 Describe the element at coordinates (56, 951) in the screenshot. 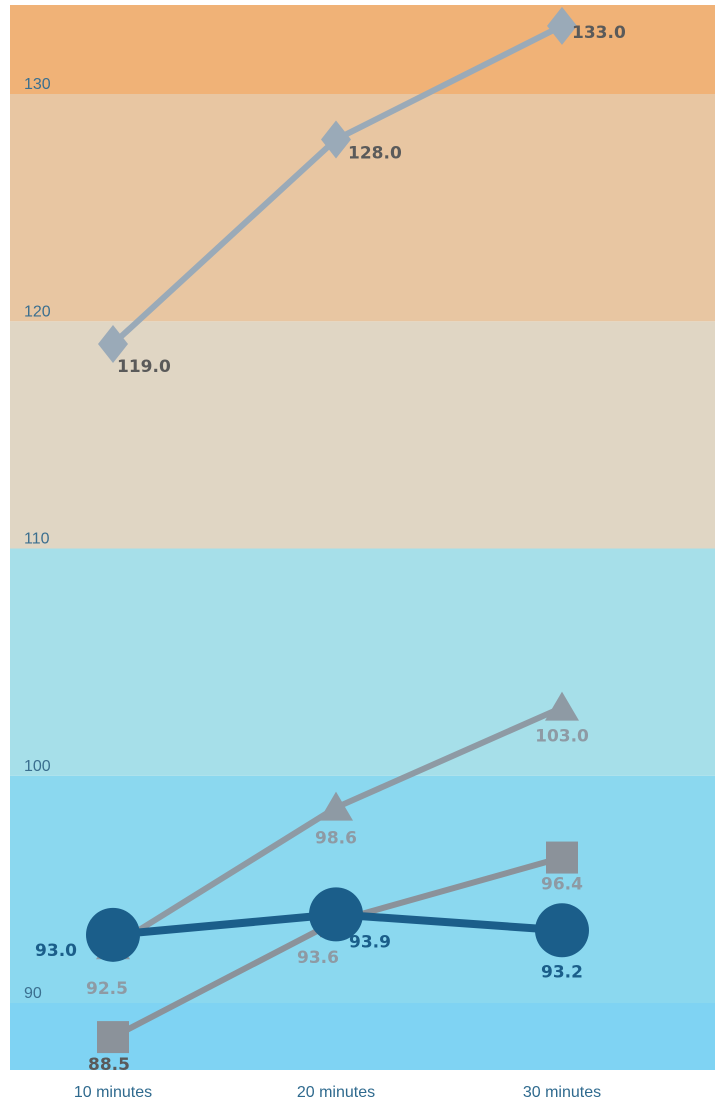

I see `data-label: 93.0` at that location.